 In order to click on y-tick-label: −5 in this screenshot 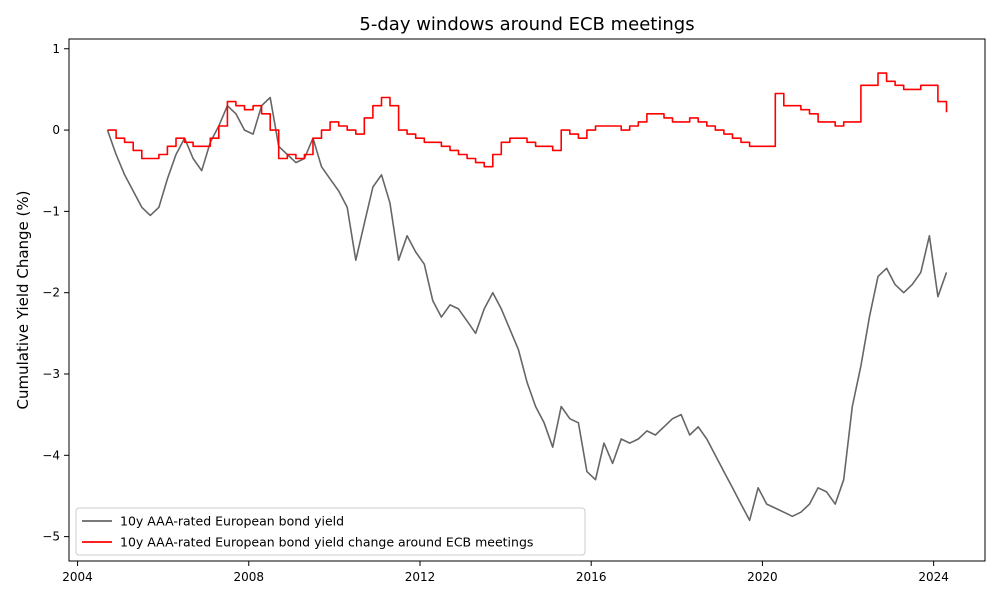, I will do `click(51, 537)`.